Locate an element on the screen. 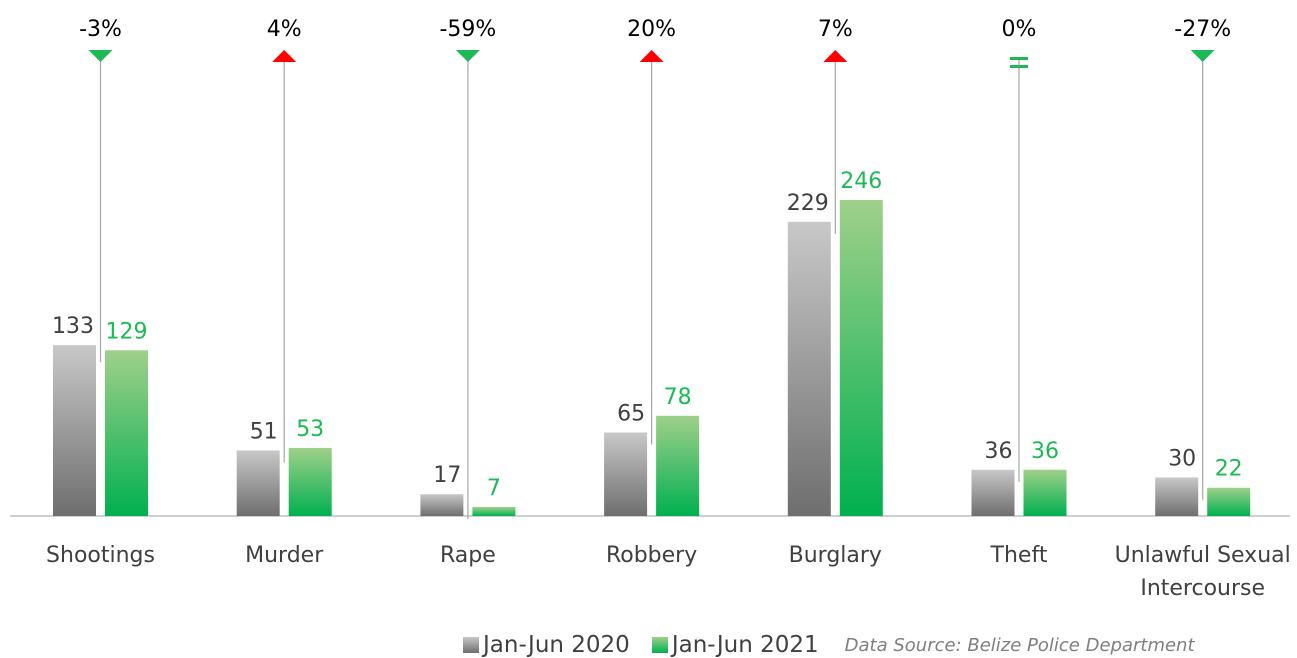  value-label-murder-2020: 51 is located at coordinates (264, 431).